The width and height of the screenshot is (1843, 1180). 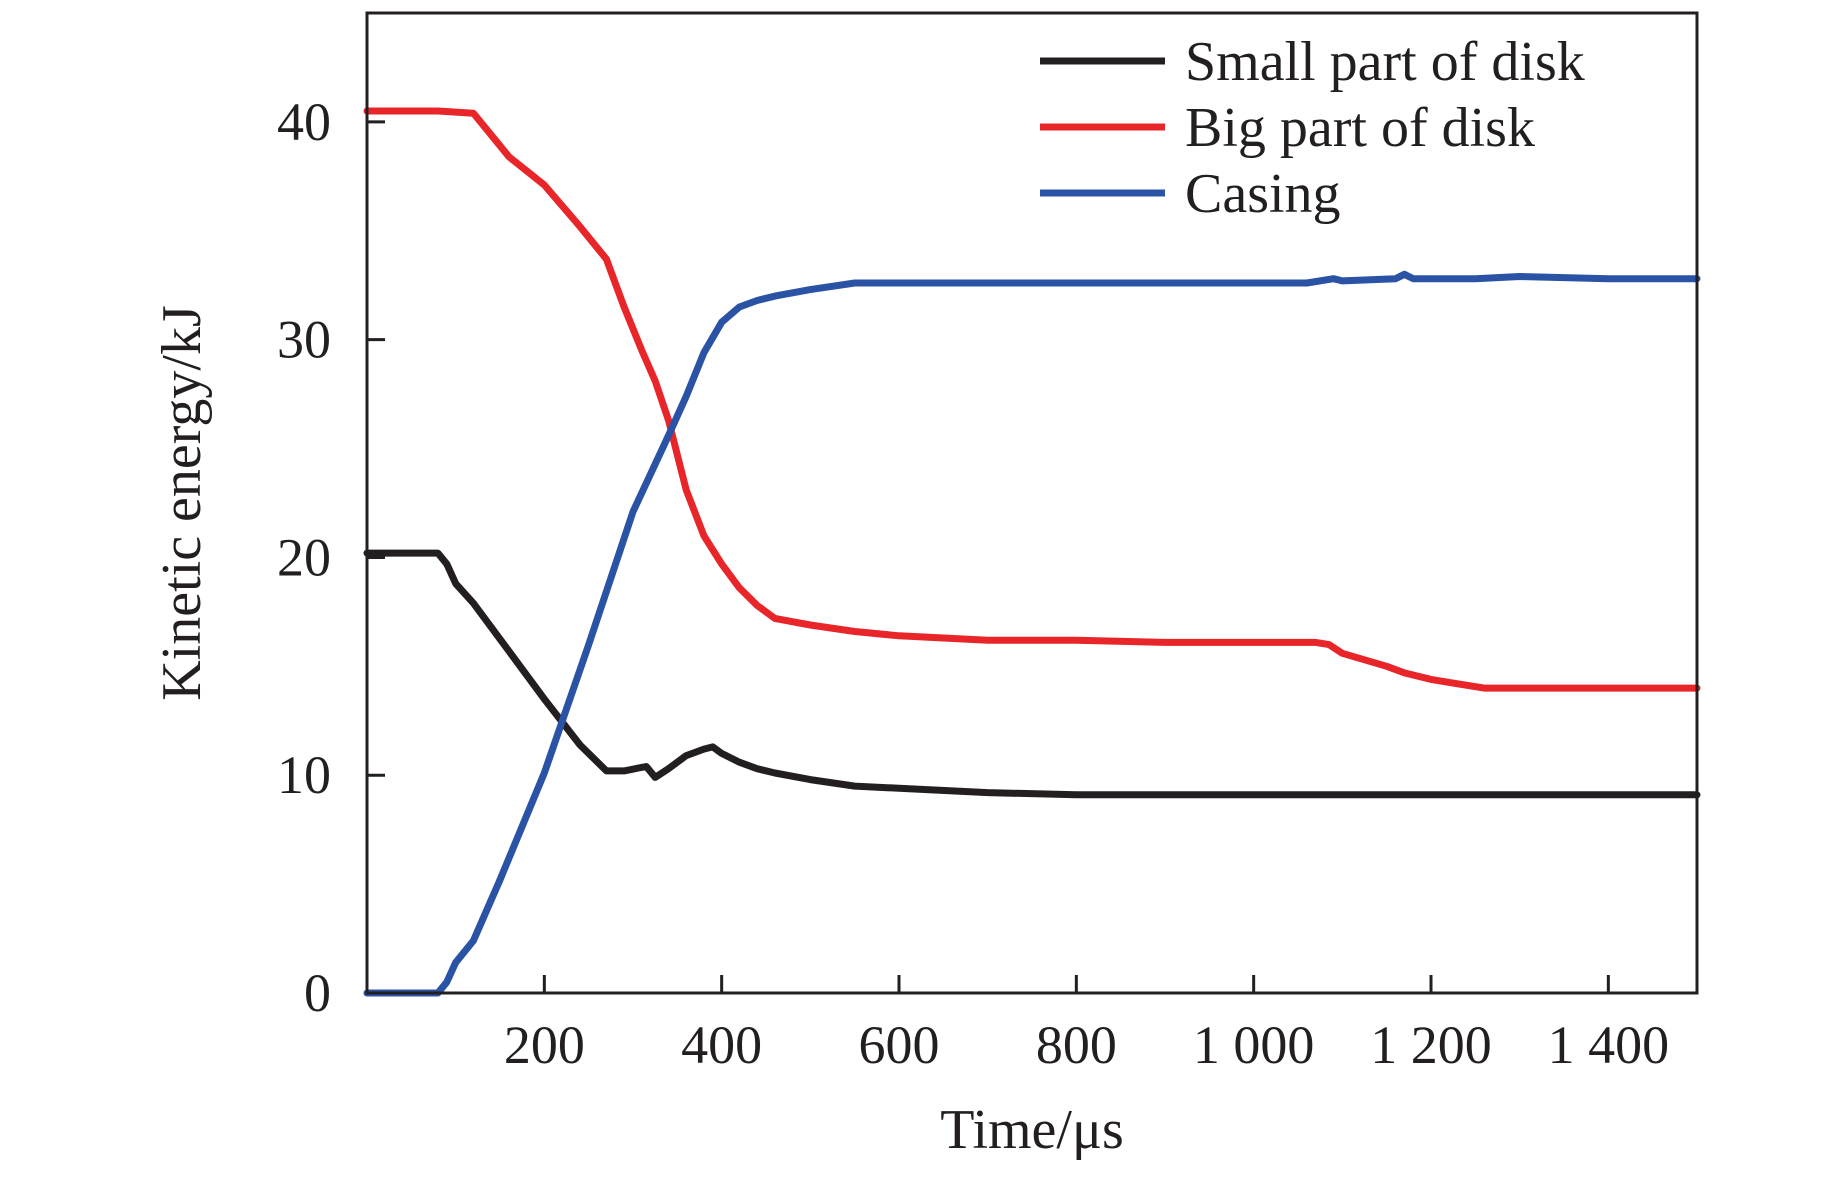 What do you see at coordinates (721, 1045) in the screenshot?
I see `x-tick-label: 400` at bounding box center [721, 1045].